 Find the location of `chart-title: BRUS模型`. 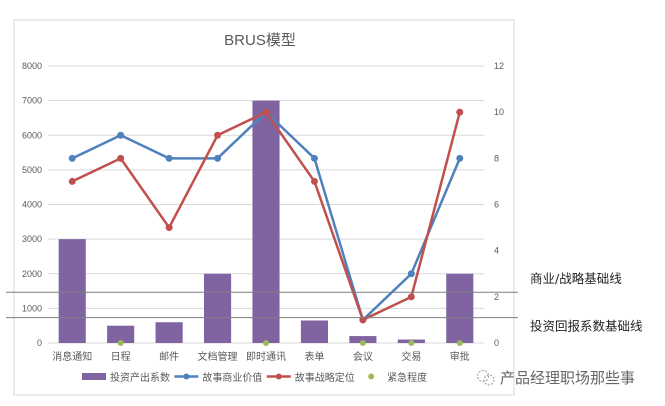

chart-title: BRUS模型 is located at coordinates (260, 40).